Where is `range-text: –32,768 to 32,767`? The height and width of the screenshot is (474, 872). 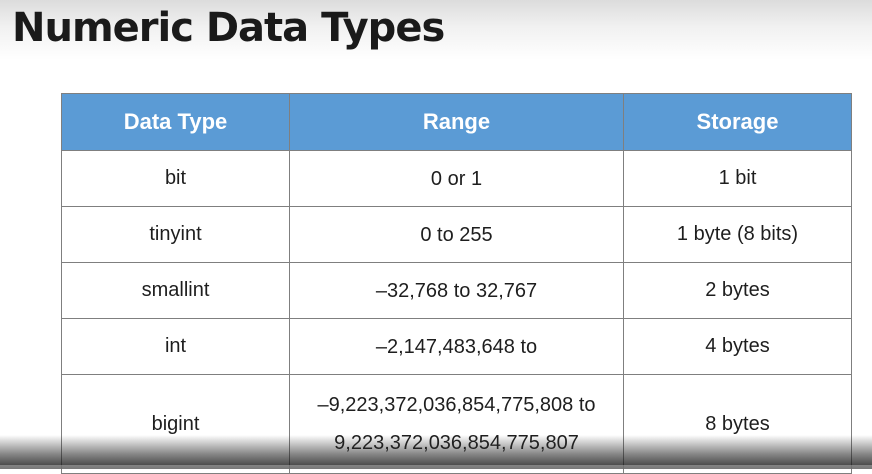 range-text: –32,768 to 32,767 is located at coordinates (456, 290).